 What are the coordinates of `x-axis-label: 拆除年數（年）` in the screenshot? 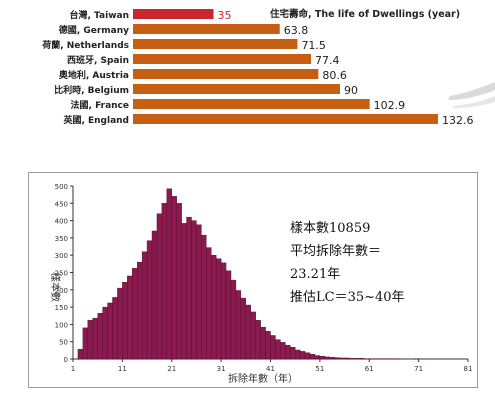 It's located at (263, 378).